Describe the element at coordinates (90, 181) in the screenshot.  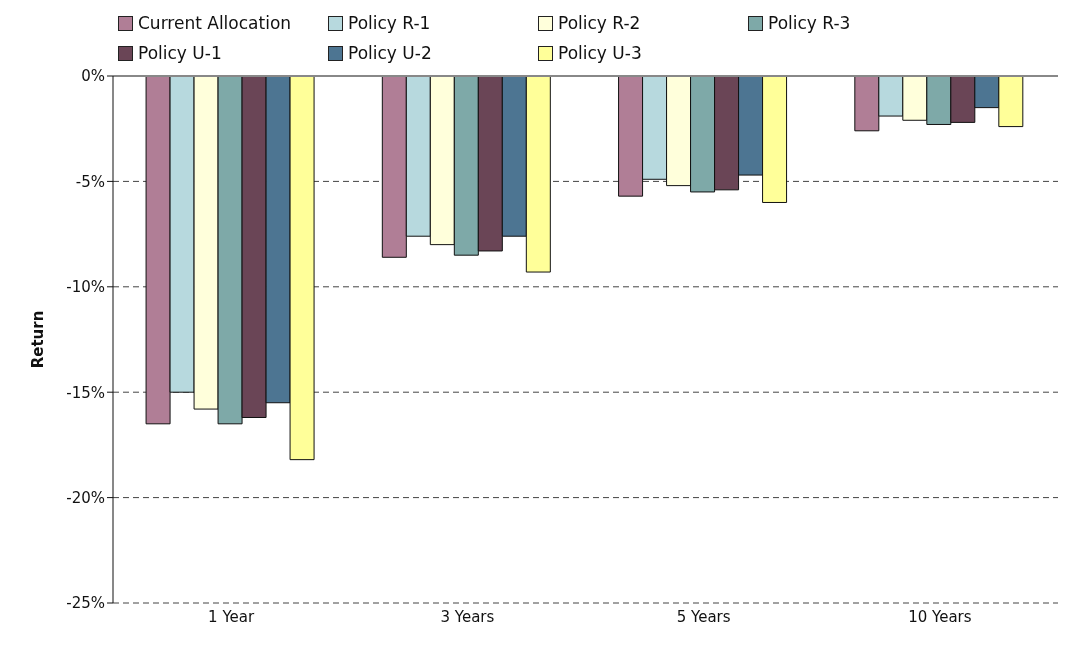
I see `y-tick-label: -5%` at that location.